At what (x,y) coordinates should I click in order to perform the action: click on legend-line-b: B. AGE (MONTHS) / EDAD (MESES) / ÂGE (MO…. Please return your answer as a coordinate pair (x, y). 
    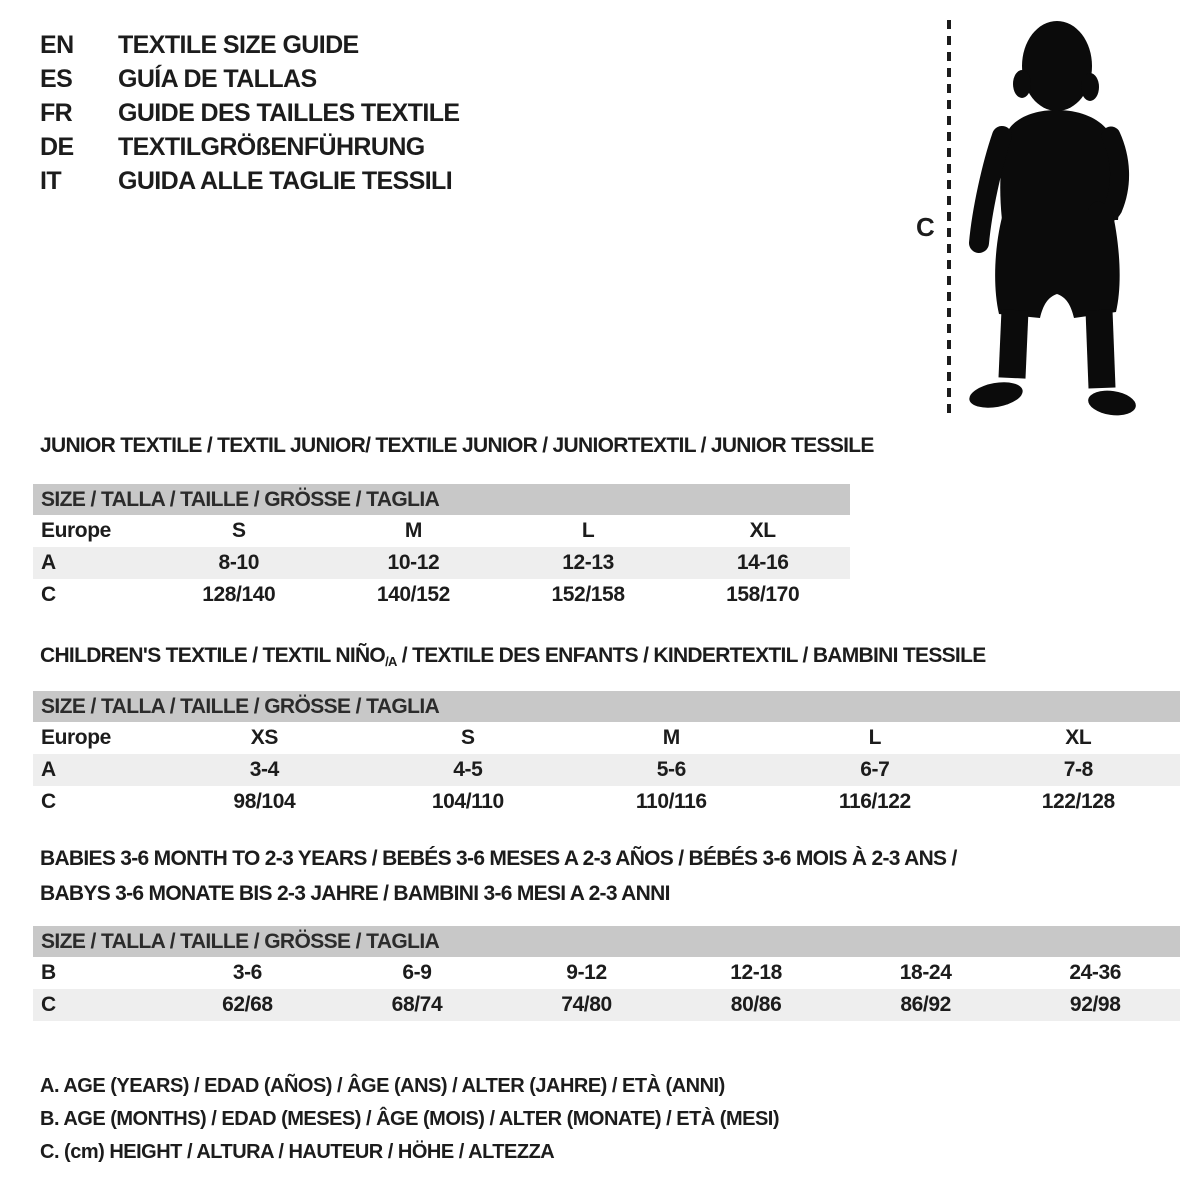
    Looking at the image, I should click on (410, 1119).